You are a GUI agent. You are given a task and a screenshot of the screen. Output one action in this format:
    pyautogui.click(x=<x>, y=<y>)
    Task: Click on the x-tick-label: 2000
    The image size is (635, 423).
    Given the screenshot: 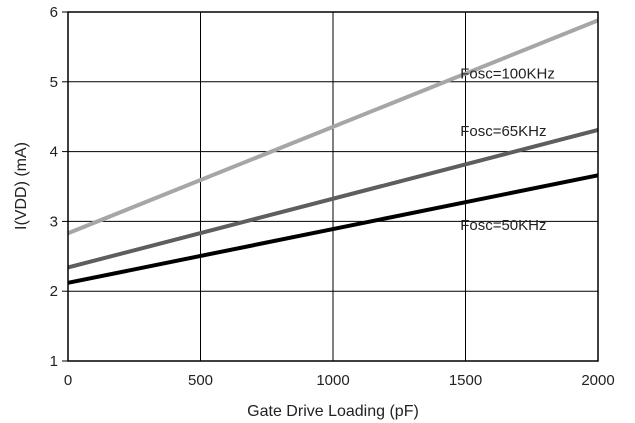 What is the action you would take?
    pyautogui.click(x=597, y=380)
    